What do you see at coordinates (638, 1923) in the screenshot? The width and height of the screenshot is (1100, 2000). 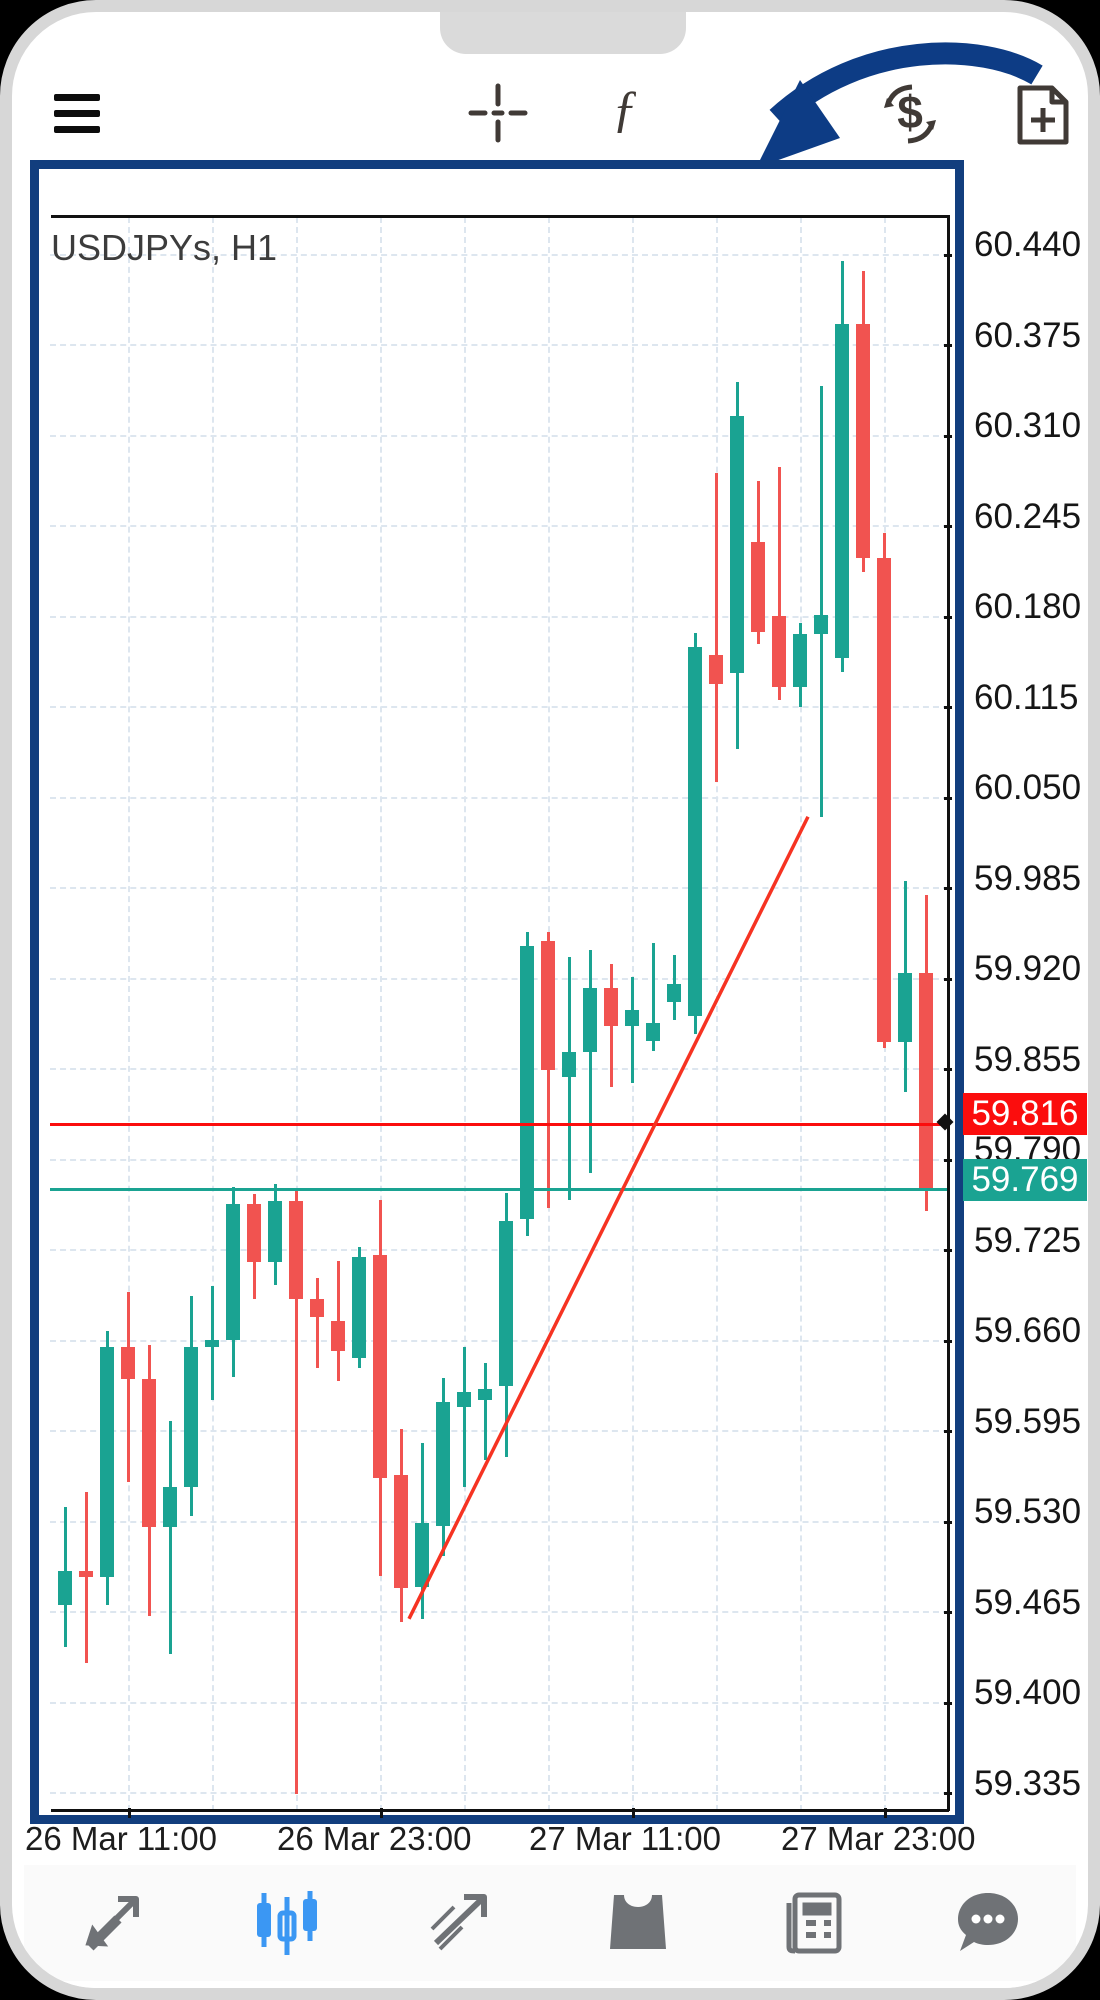 I see `nav-history` at bounding box center [638, 1923].